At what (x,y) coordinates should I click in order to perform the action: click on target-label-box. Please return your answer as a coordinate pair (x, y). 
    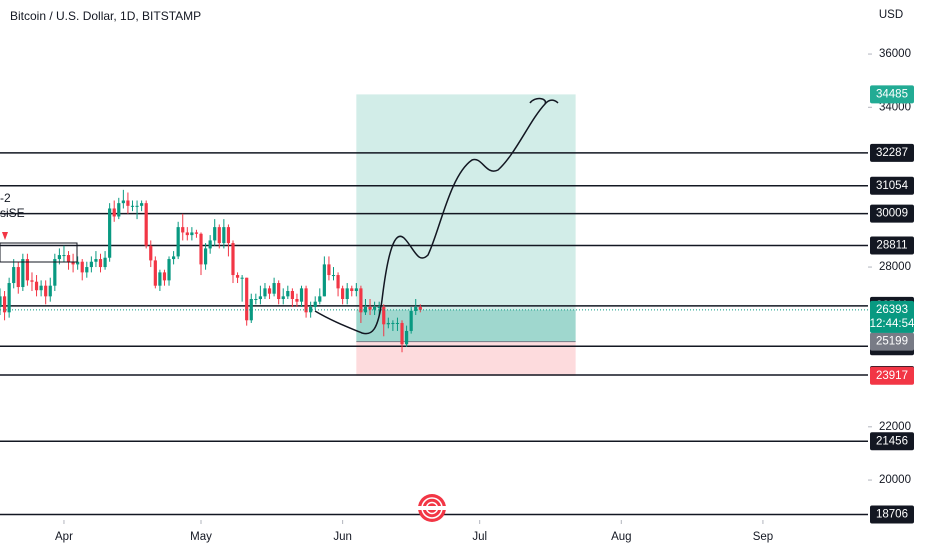
    Looking at the image, I should click on (892, 94).